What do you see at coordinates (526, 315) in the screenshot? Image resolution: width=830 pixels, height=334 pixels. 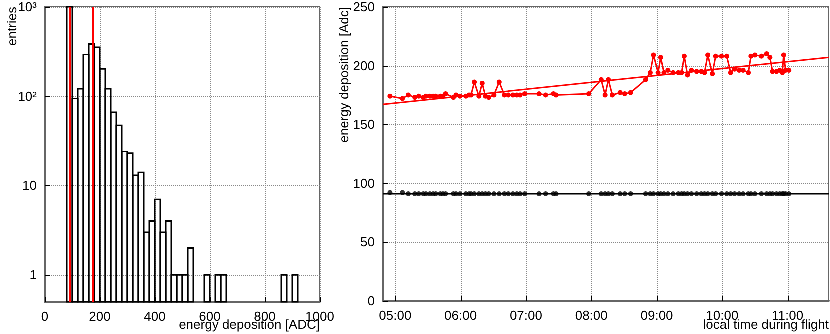 I see `x-tick-label: 07:00` at bounding box center [526, 315].